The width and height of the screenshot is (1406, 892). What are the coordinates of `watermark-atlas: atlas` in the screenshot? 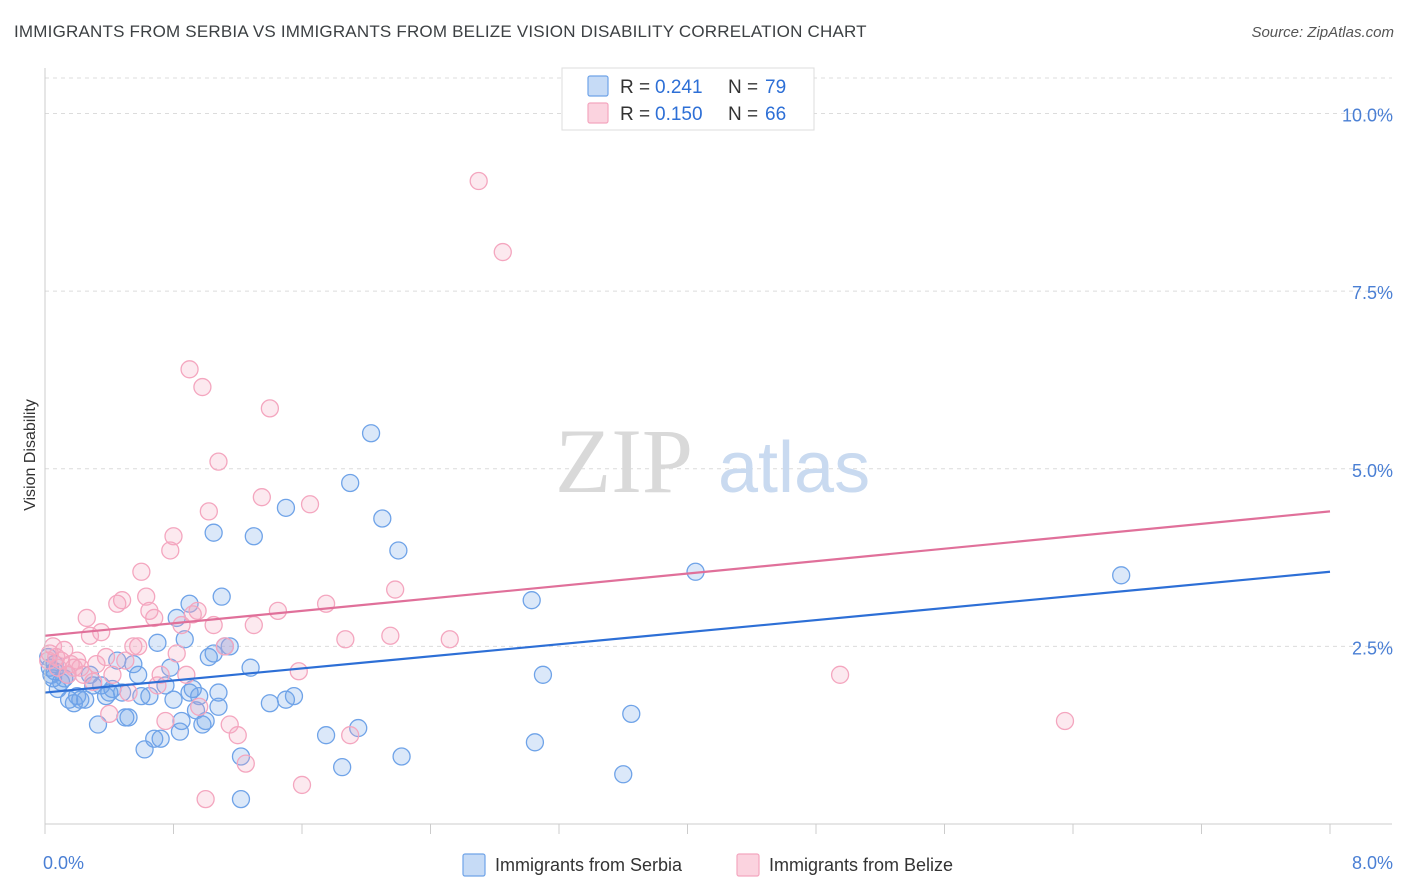 It's located at (794, 468).